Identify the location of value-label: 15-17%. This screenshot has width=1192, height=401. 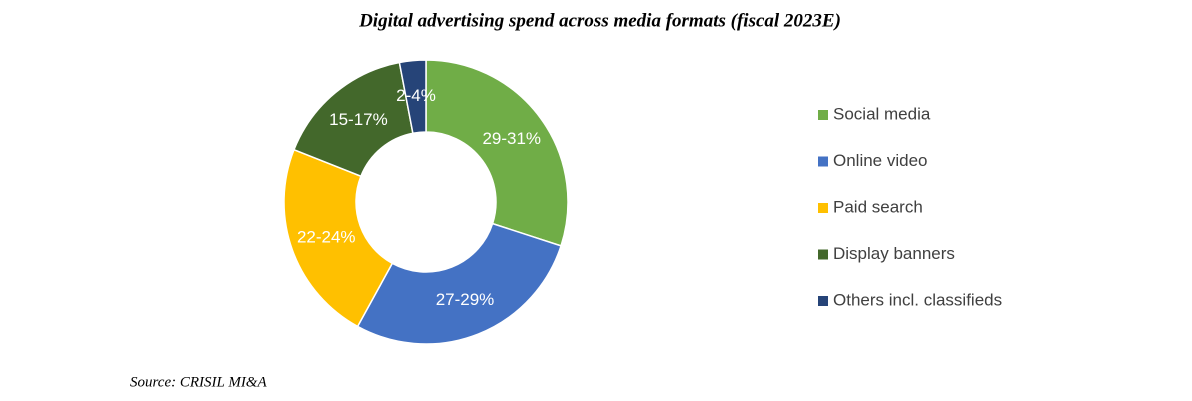
(358, 119).